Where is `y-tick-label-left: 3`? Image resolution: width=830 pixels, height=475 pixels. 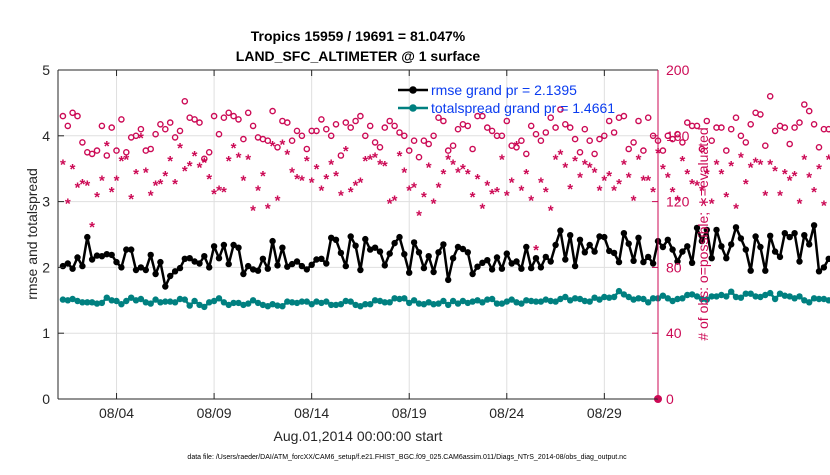
y-tick-label-left: 3 is located at coordinates (46, 202).